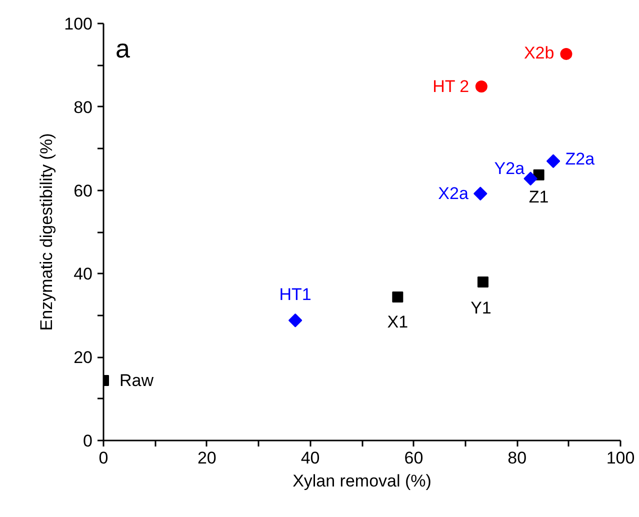 The height and width of the screenshot is (517, 639). Describe the element at coordinates (46, 232) in the screenshot. I see `y-axis-title: Enzymatic digestibility (%)` at that location.